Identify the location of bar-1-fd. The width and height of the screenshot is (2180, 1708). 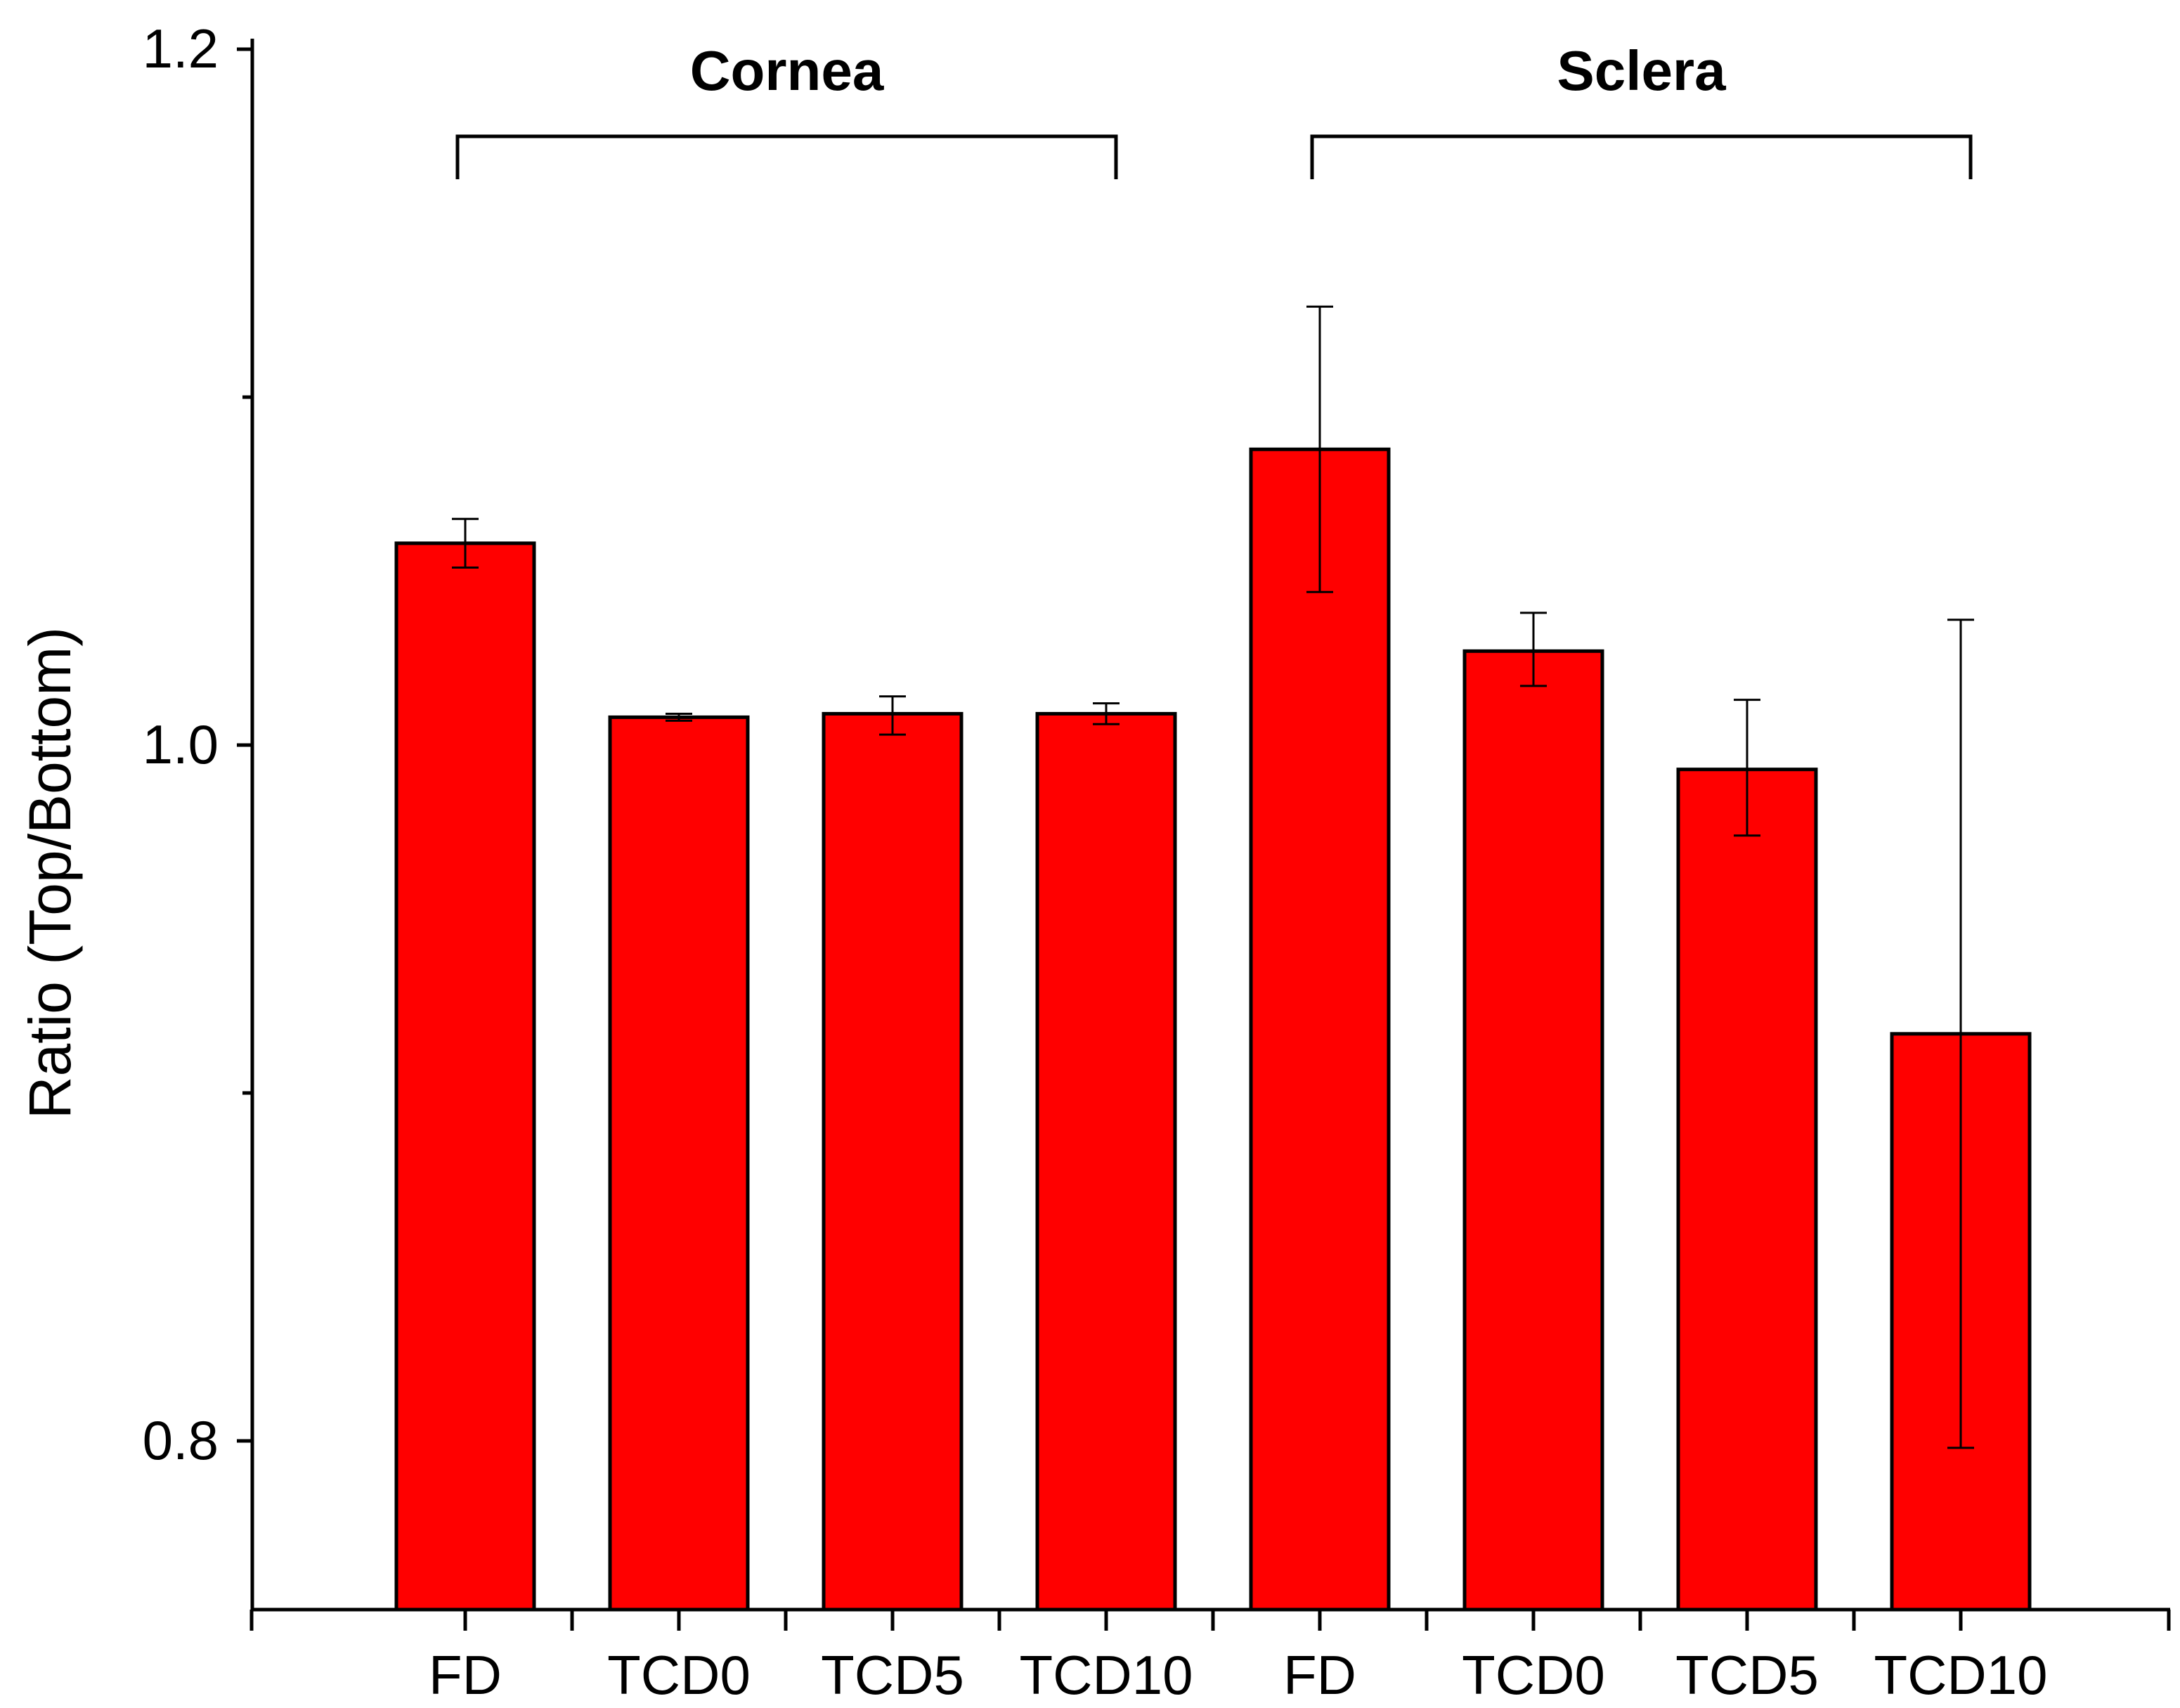
(465, 1076).